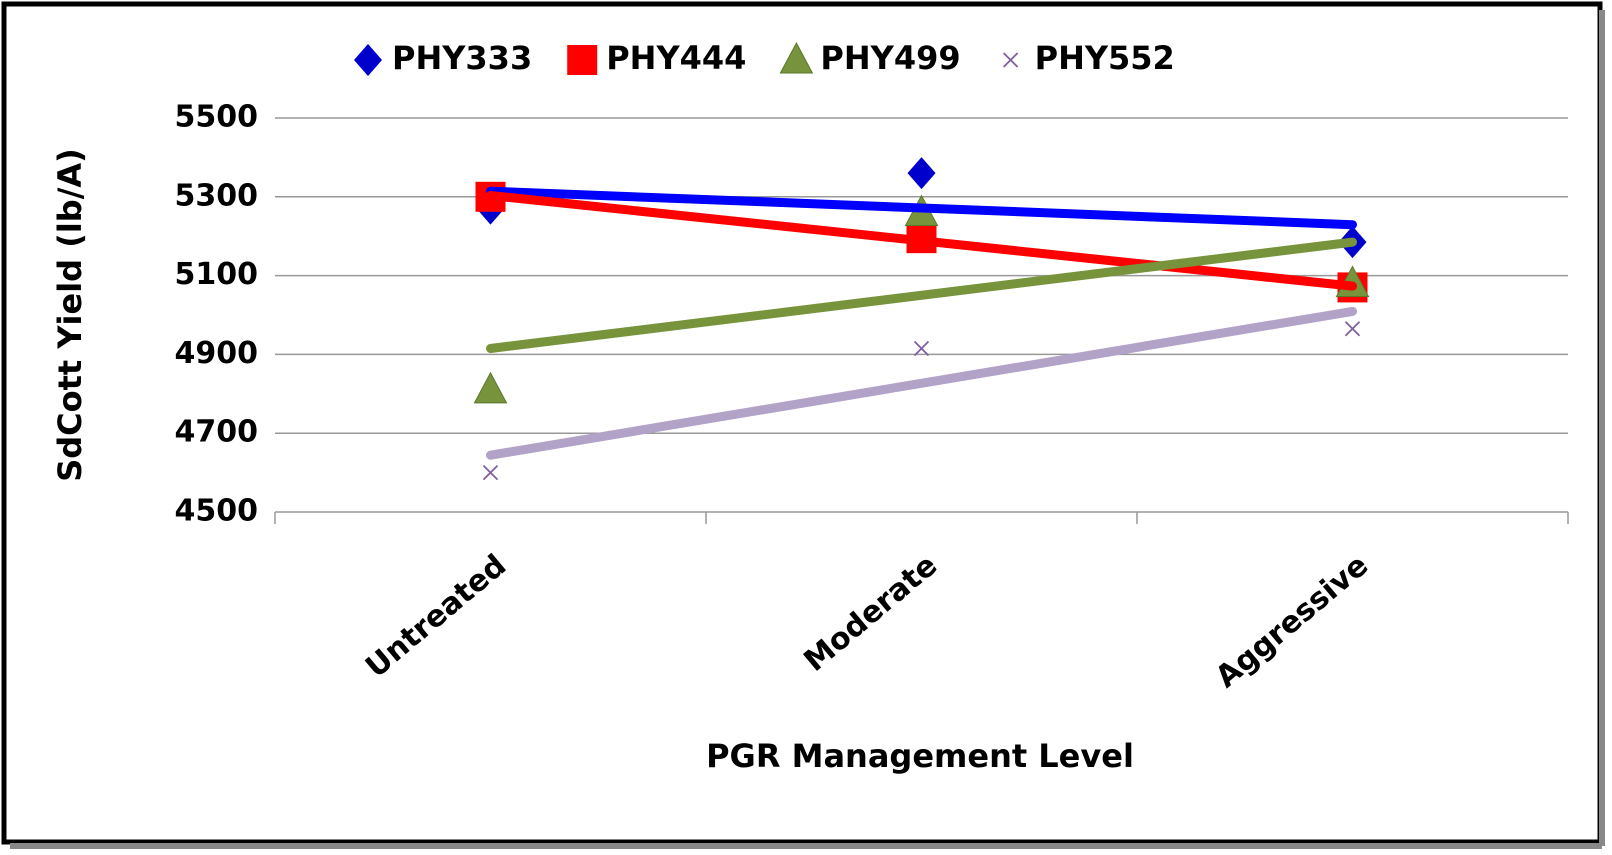 Image resolution: width=1612 pixels, height=855 pixels. I want to click on x-axis-title: PGR Management Level, so click(920, 756).